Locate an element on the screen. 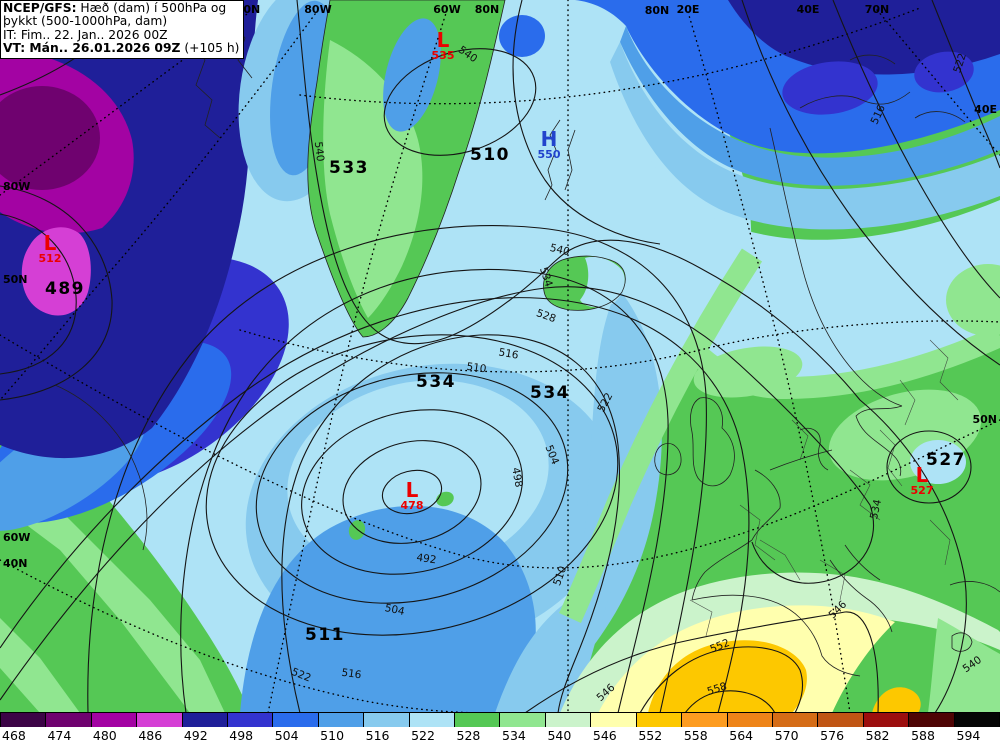 This screenshot has height=745, width=1000. contour-label: 558 is located at coordinates (717, 689).